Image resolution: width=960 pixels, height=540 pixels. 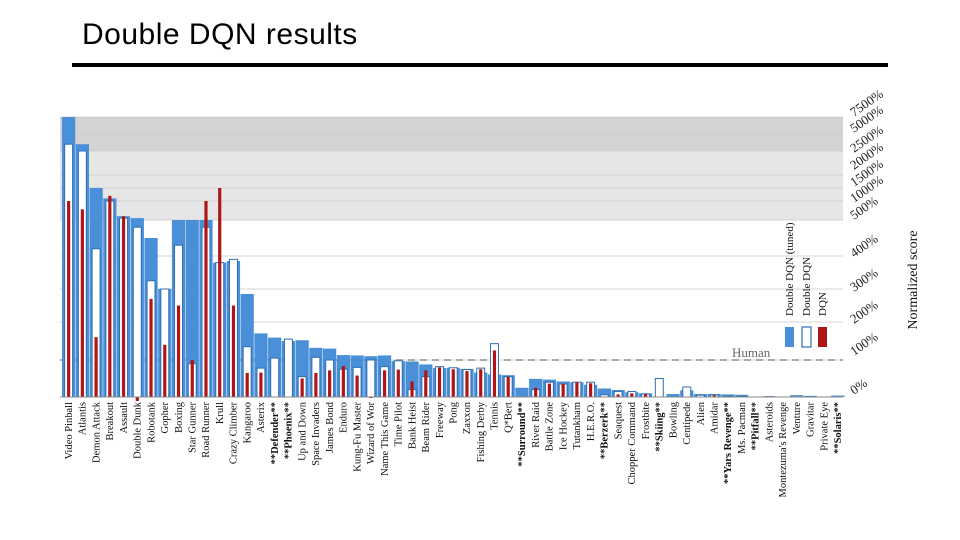 I want to click on category-label: Breakout, so click(x=110, y=421).